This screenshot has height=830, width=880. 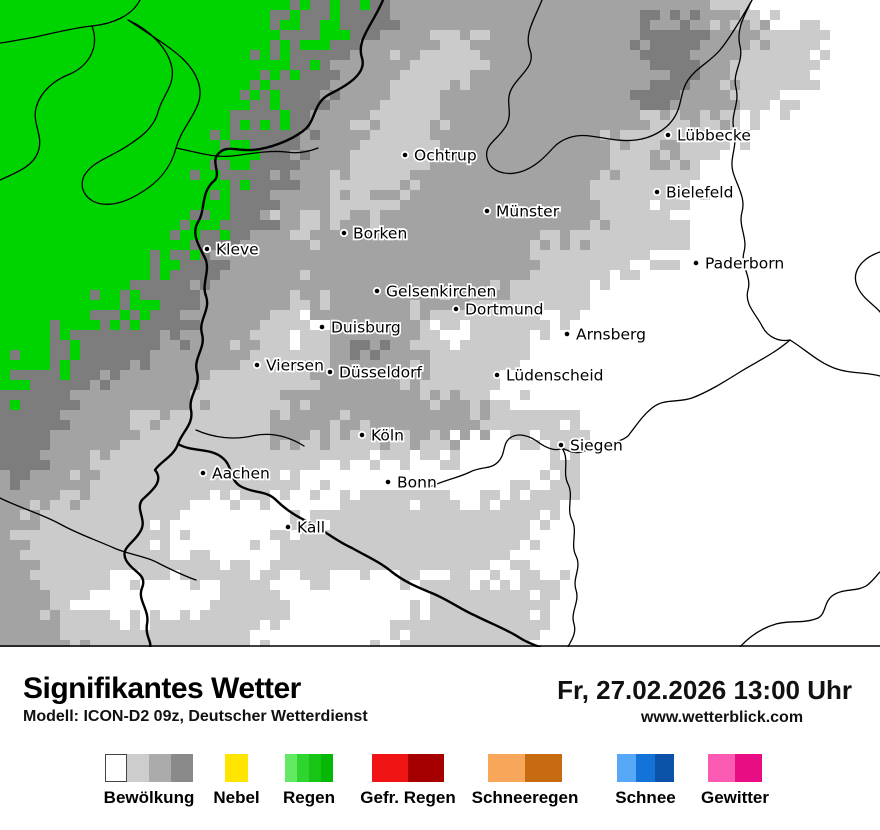 I want to click on city-marker-ochtrup: Ochtrup, so click(x=439, y=155).